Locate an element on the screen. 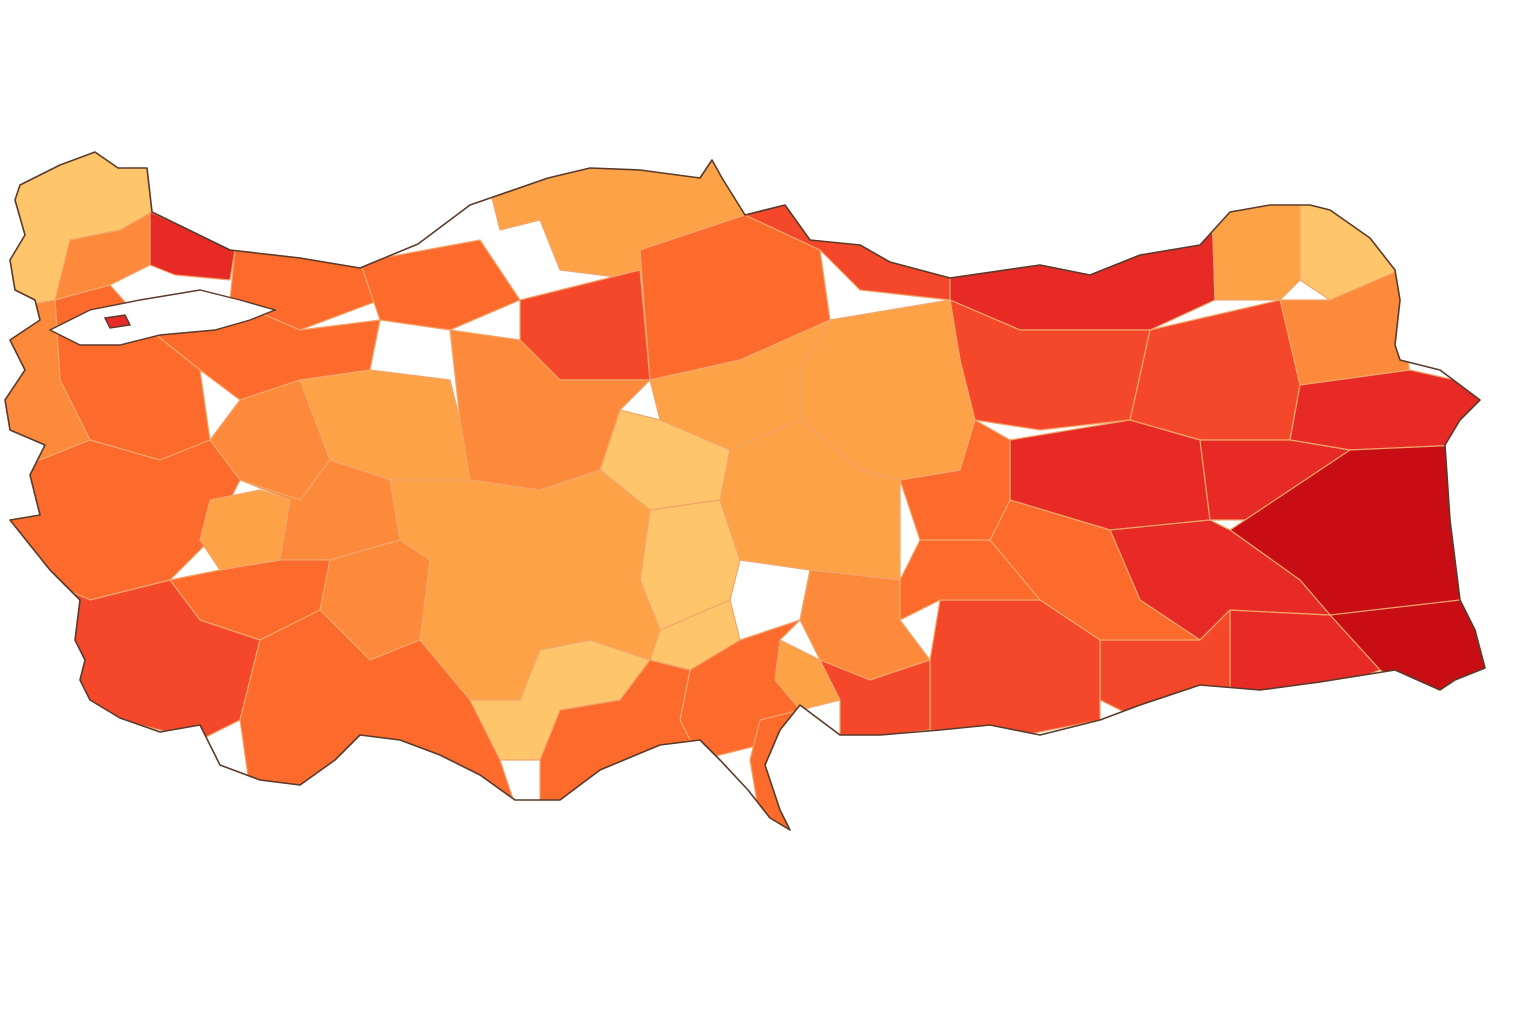 The height and width of the screenshot is (1024, 1536). province-trabzon-rize is located at coordinates (1082, 241).